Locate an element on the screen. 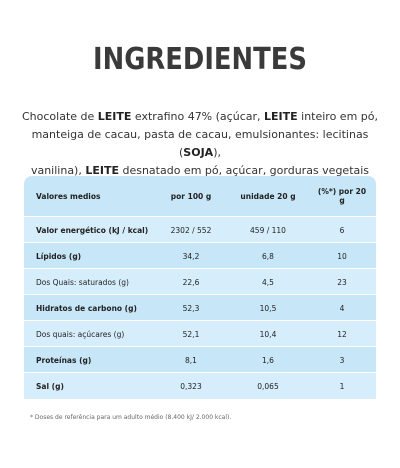 The width and height of the screenshot is (400, 468). percent-ri-value: 4 is located at coordinates (342, 308).